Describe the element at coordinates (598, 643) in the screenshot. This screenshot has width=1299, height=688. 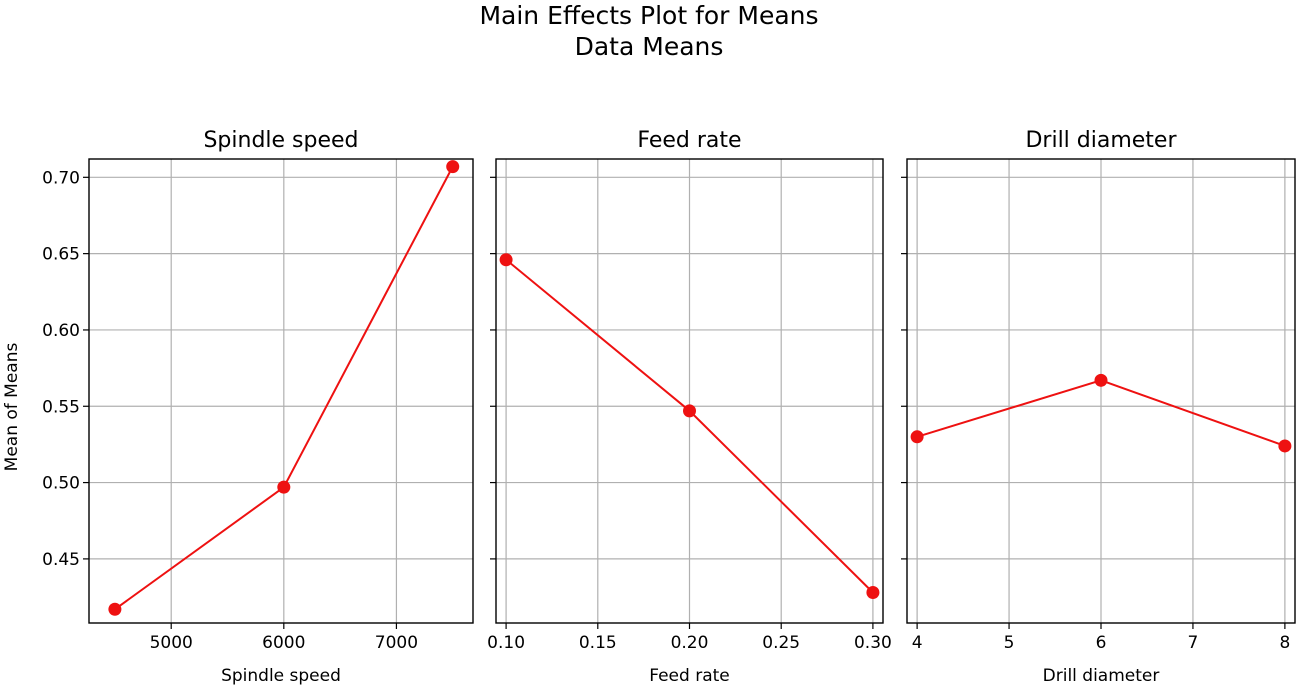
I see `x-tick-label: 0.15` at that location.